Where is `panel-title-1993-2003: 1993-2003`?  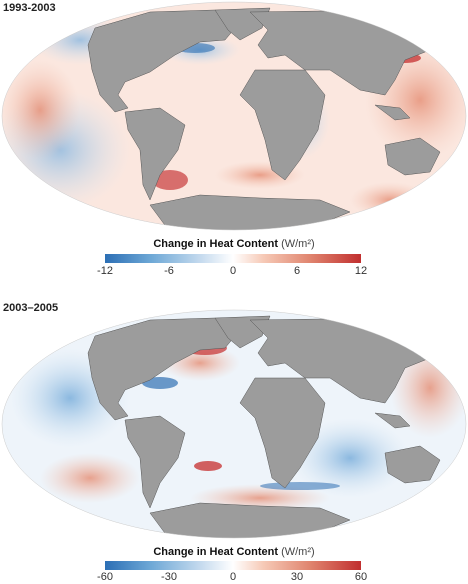
panel-title-1993-2003: 1993-2003 is located at coordinates (29, 8).